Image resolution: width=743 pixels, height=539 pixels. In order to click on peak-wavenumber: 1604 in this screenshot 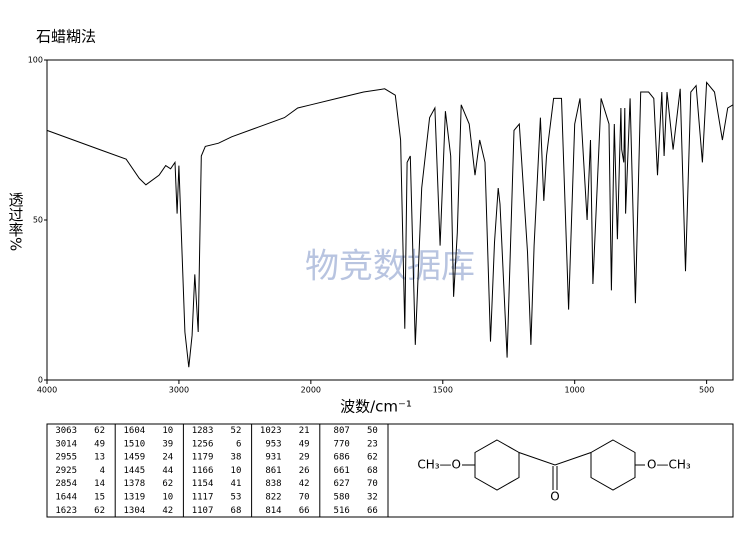, I will do `click(135, 431)`.